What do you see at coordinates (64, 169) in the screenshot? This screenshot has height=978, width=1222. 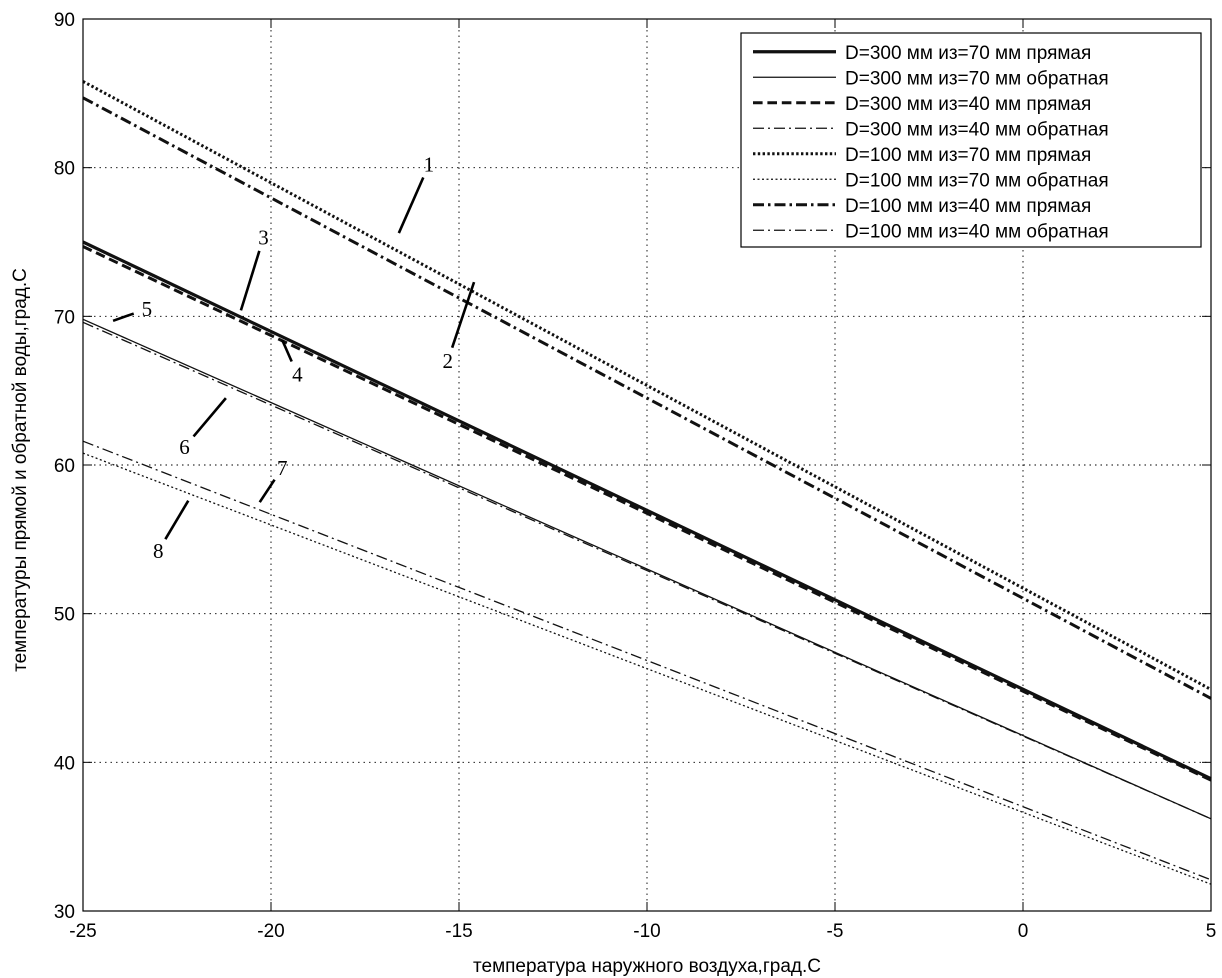 I see `y-tick-label: 80` at bounding box center [64, 169].